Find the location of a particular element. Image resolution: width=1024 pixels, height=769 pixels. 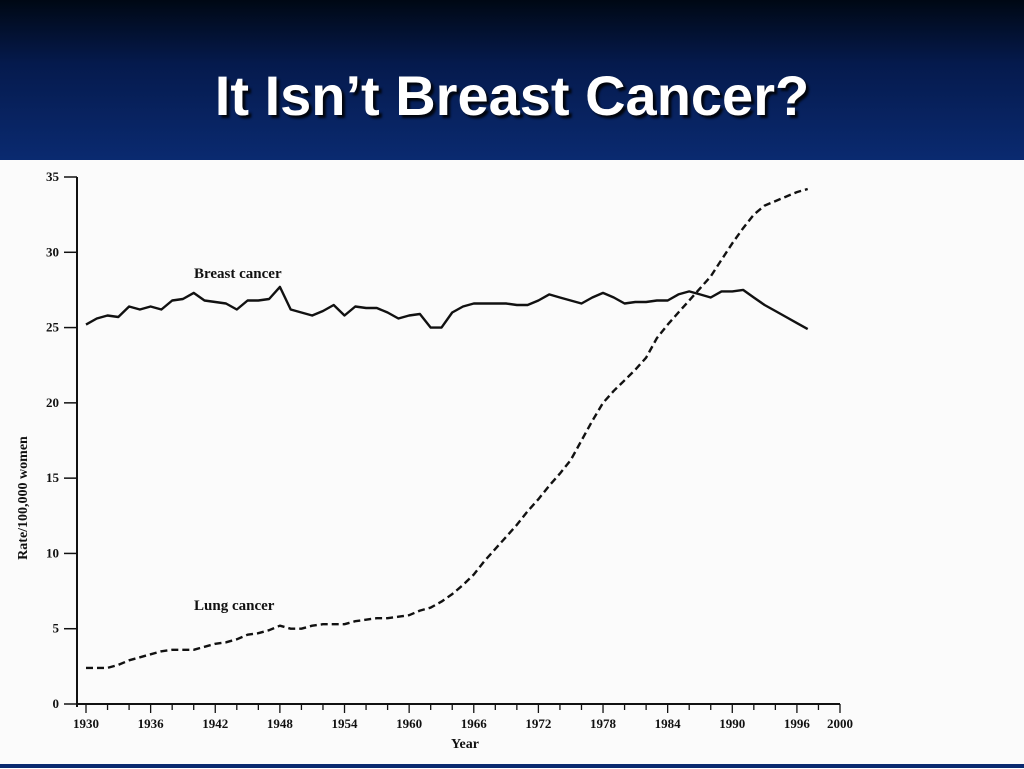

series-label-lung-cancer: Lung cancer is located at coordinates (234, 606).